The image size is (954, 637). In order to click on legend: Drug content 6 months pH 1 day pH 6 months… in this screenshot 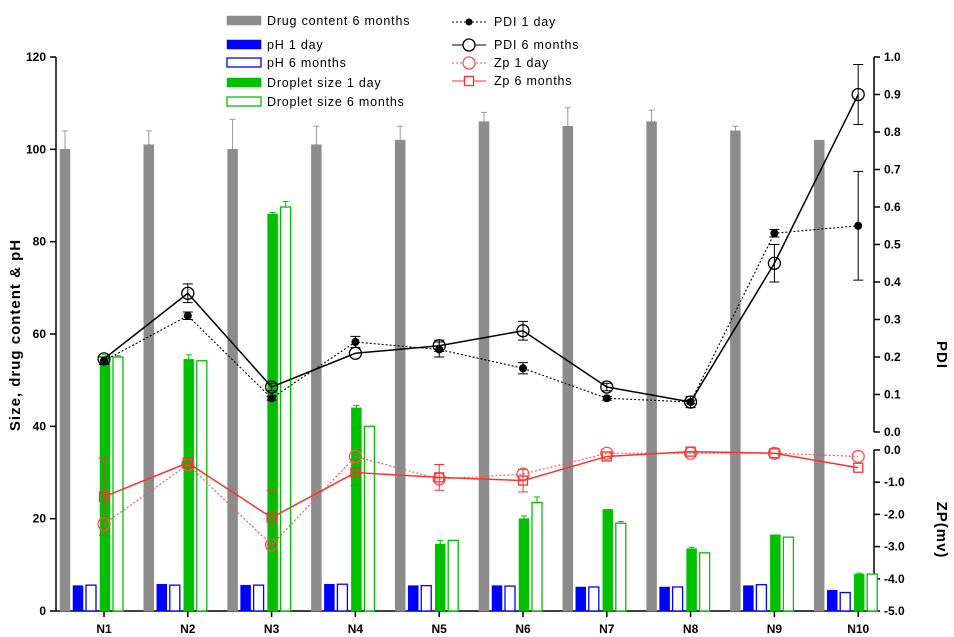, I will do `click(402, 61)`.